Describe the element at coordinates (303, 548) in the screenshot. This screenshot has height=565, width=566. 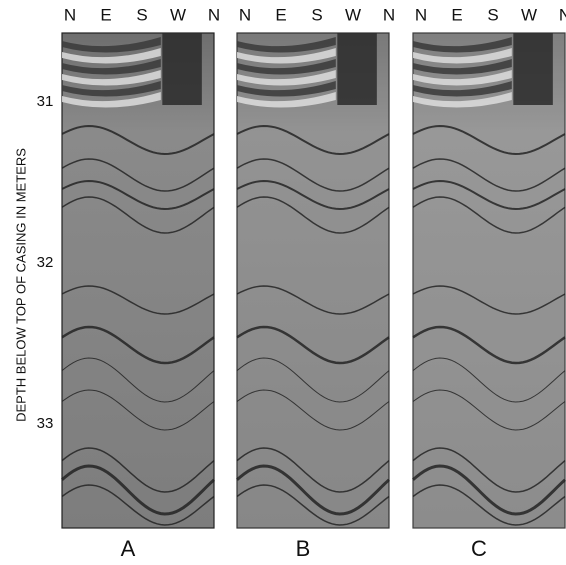
I see `panel-label: B` at that location.